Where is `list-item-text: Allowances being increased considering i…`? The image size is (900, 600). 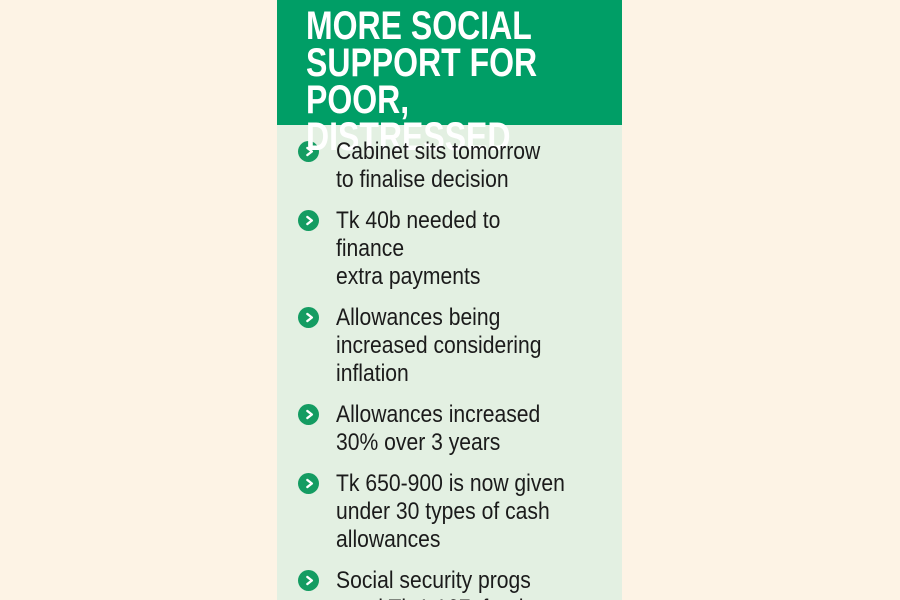
list-item-text: Allowances being increased considering i… is located at coordinates (439, 345).